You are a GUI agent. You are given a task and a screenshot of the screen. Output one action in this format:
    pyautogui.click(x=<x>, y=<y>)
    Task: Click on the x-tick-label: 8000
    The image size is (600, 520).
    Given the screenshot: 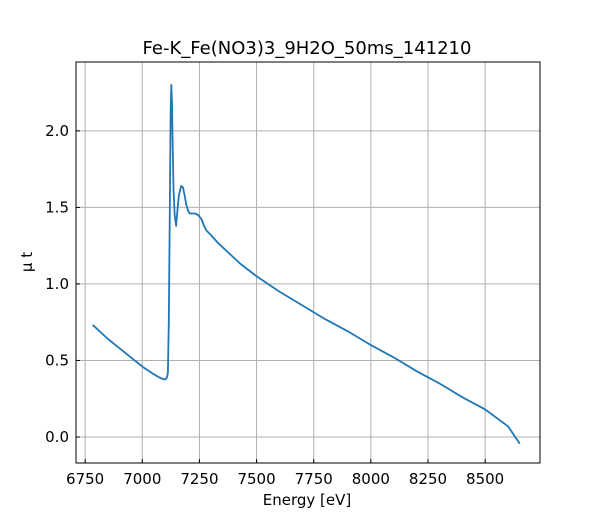 What is the action you would take?
    pyautogui.click(x=371, y=479)
    